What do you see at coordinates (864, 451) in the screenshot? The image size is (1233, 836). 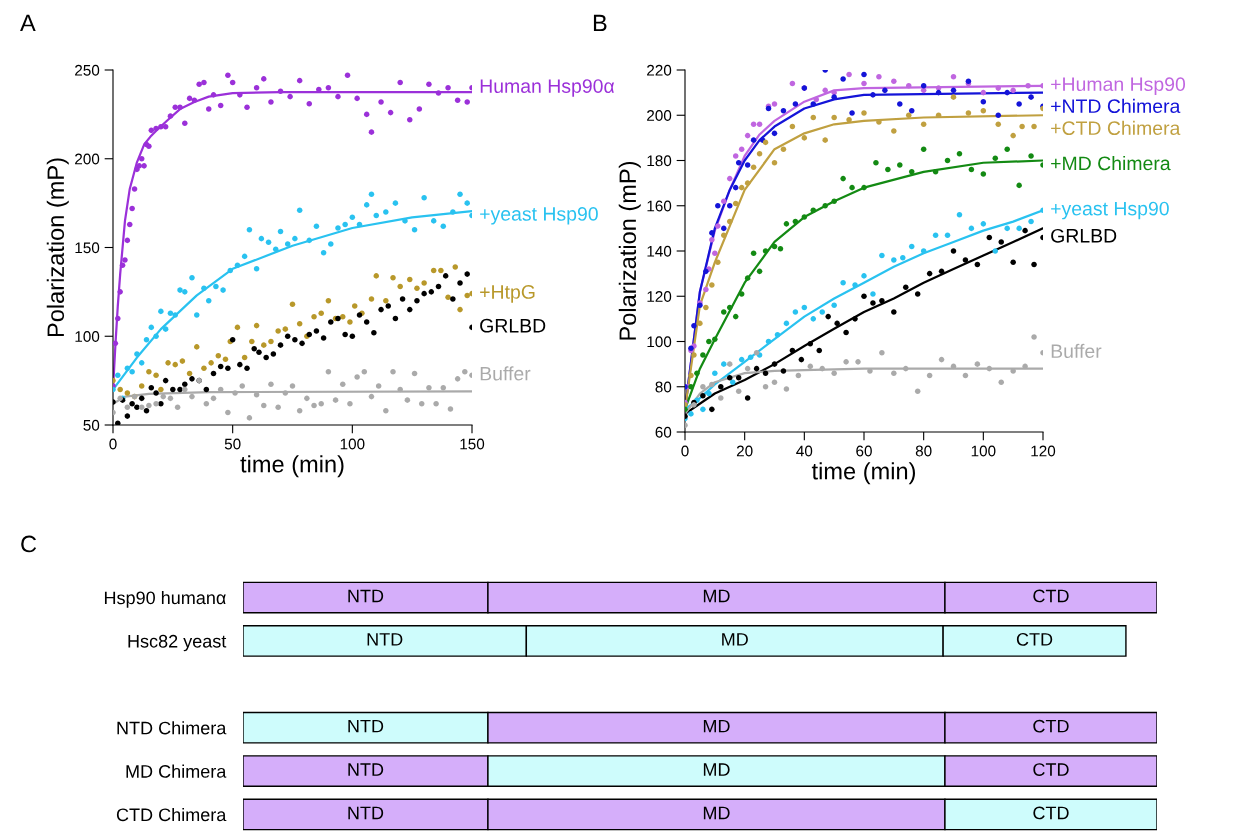 I see `x-tick-label: 60` at bounding box center [864, 451].